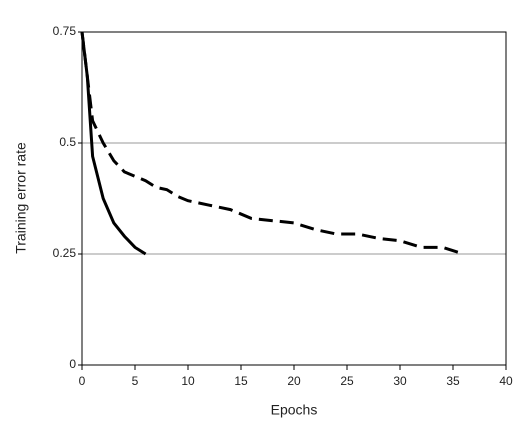  Describe the element at coordinates (347, 381) in the screenshot. I see `x-tick-label: 25` at that location.